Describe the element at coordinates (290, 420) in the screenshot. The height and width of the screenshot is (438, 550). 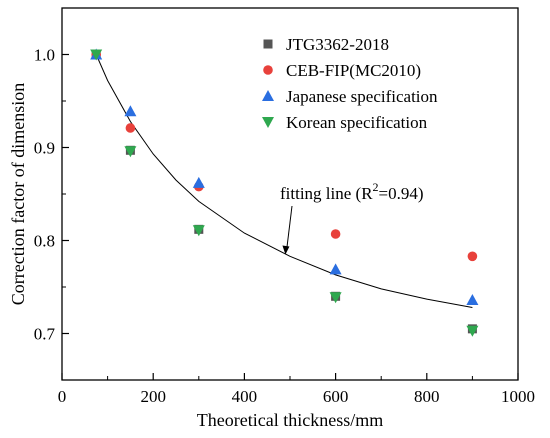
I see `x-axis-title: Theoretical thickness/mm` at that location.